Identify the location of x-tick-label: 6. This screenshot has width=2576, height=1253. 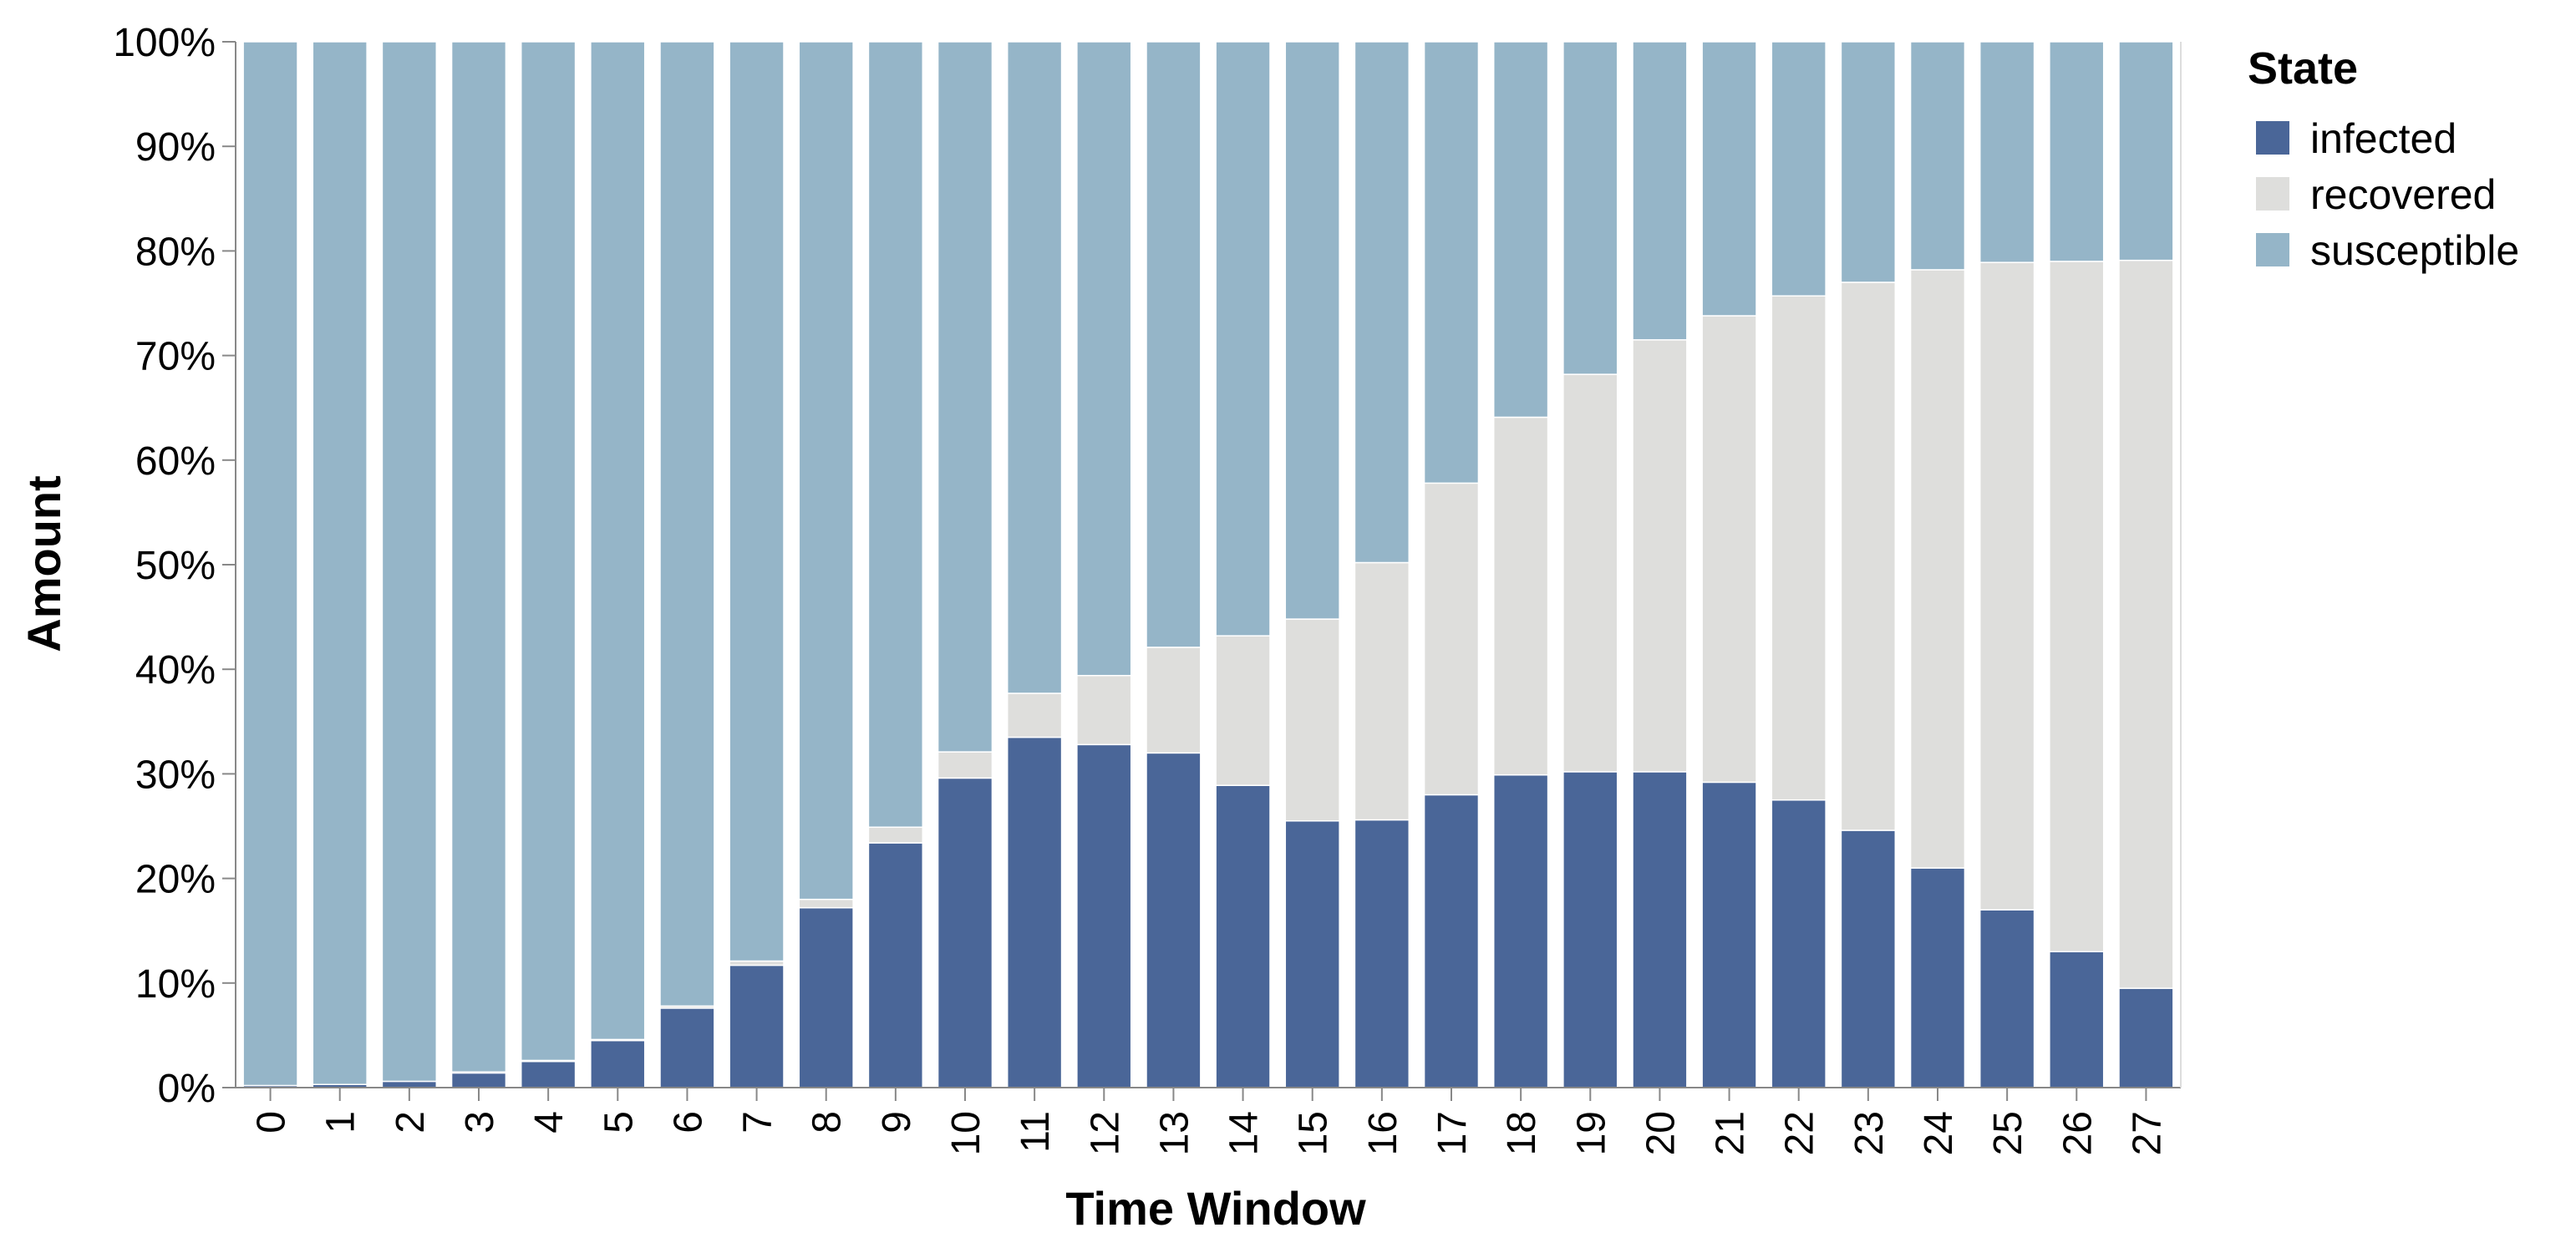
(688, 1122).